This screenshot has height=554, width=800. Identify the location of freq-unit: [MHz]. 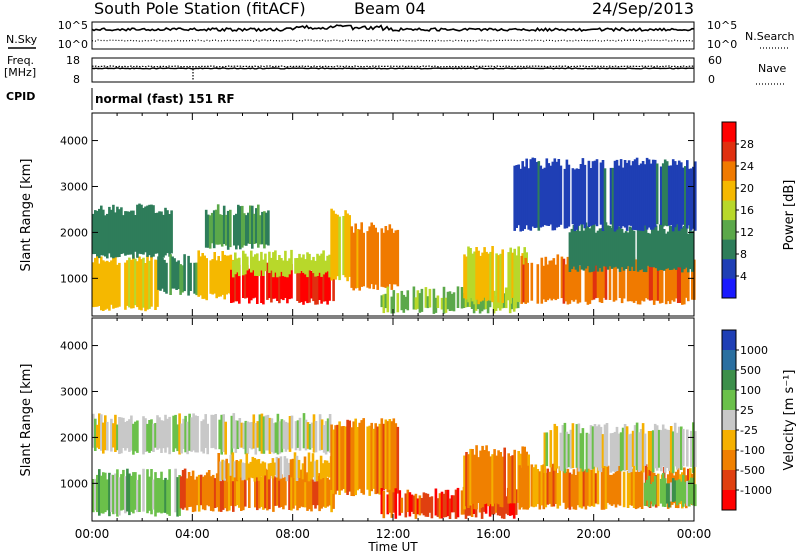
(20, 72).